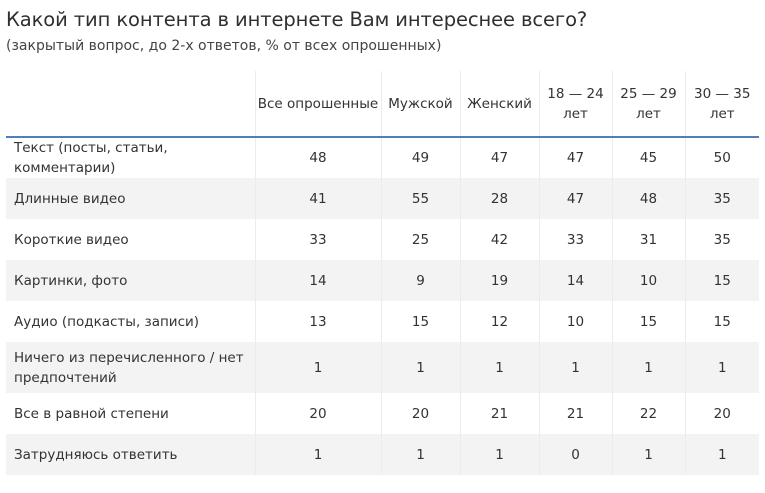 The height and width of the screenshot is (493, 765). What do you see at coordinates (649, 413) in the screenshot?
I see `table-cell: 22` at bounding box center [649, 413].